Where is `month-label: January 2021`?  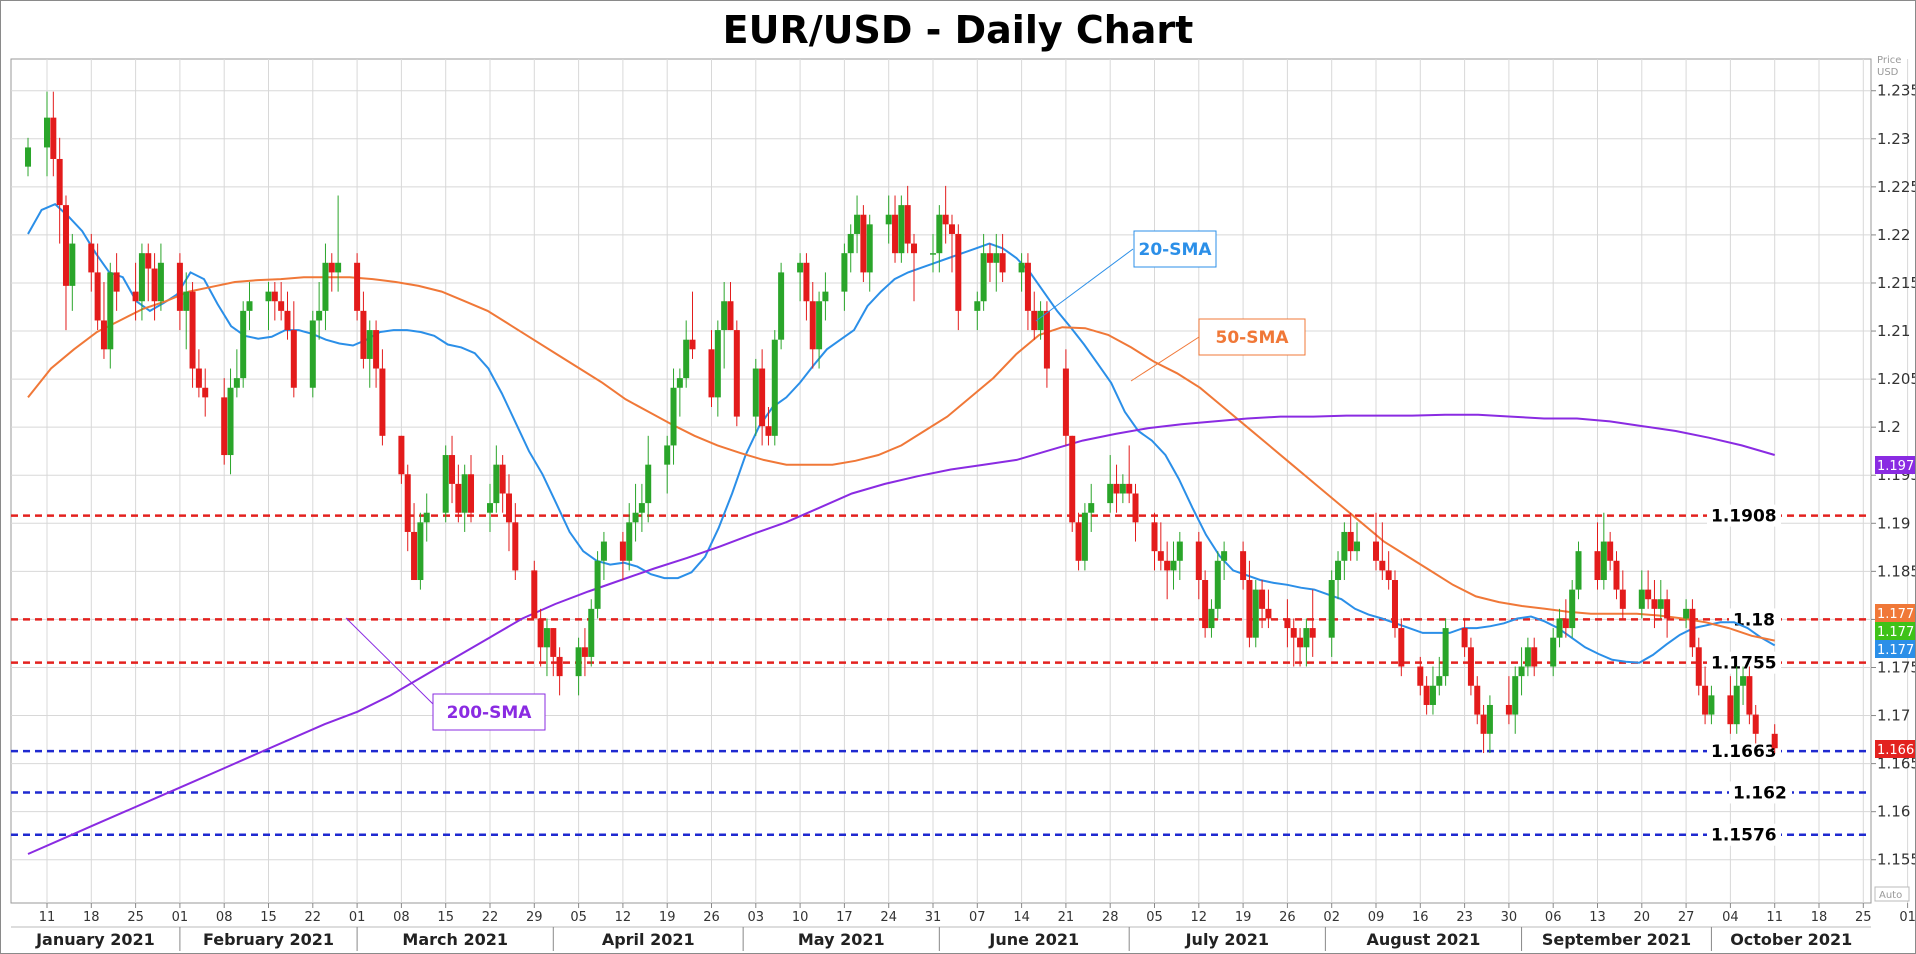
month-label: January 2021 is located at coordinates (95, 939).